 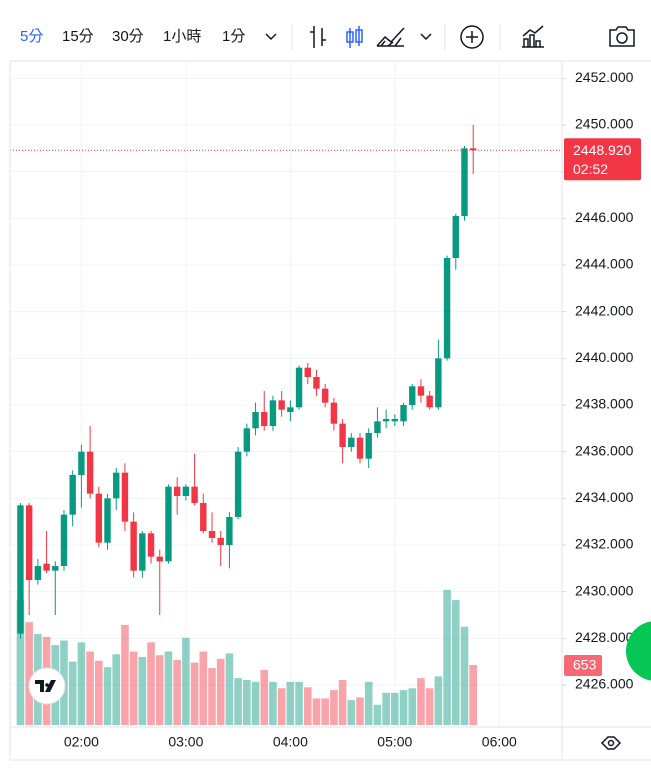 I want to click on volume-badge, so click(x=583, y=666).